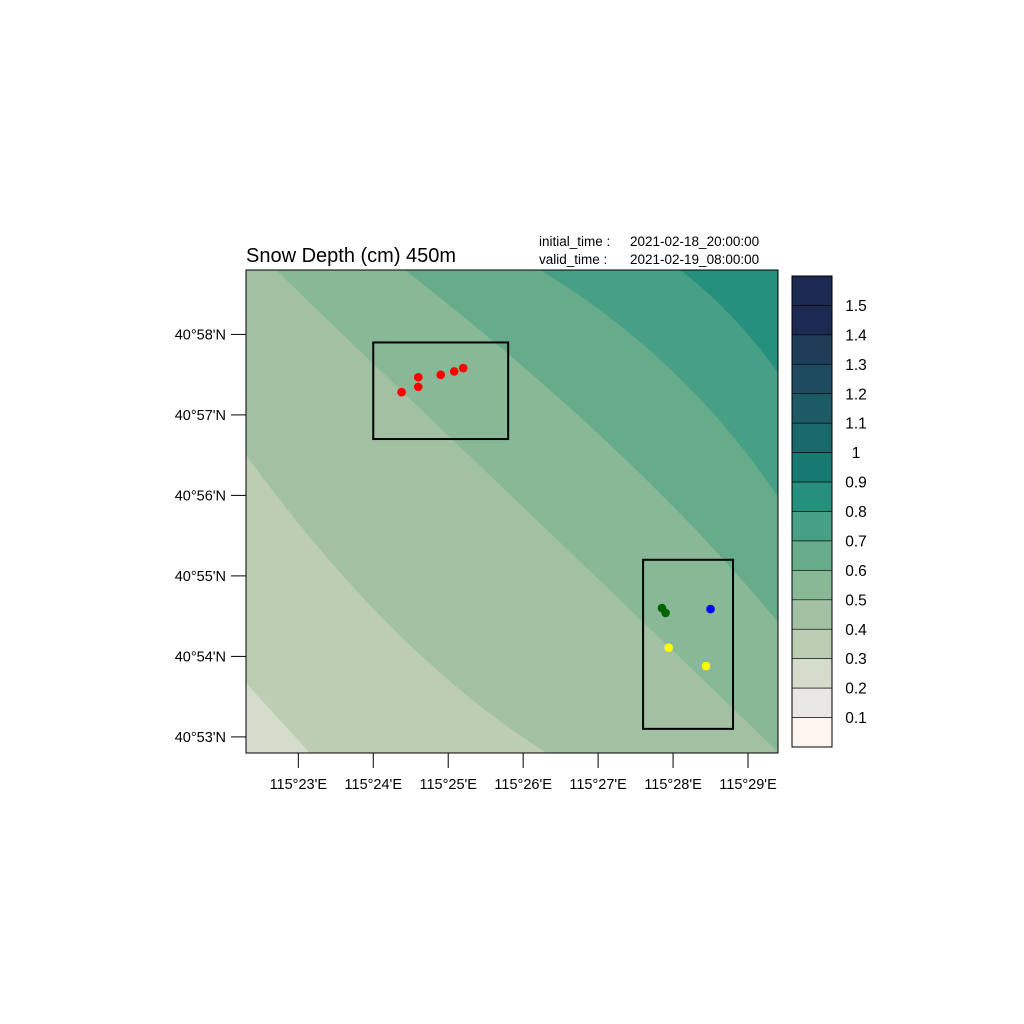  I want to click on colorbar-label: 0.5, so click(856, 600).